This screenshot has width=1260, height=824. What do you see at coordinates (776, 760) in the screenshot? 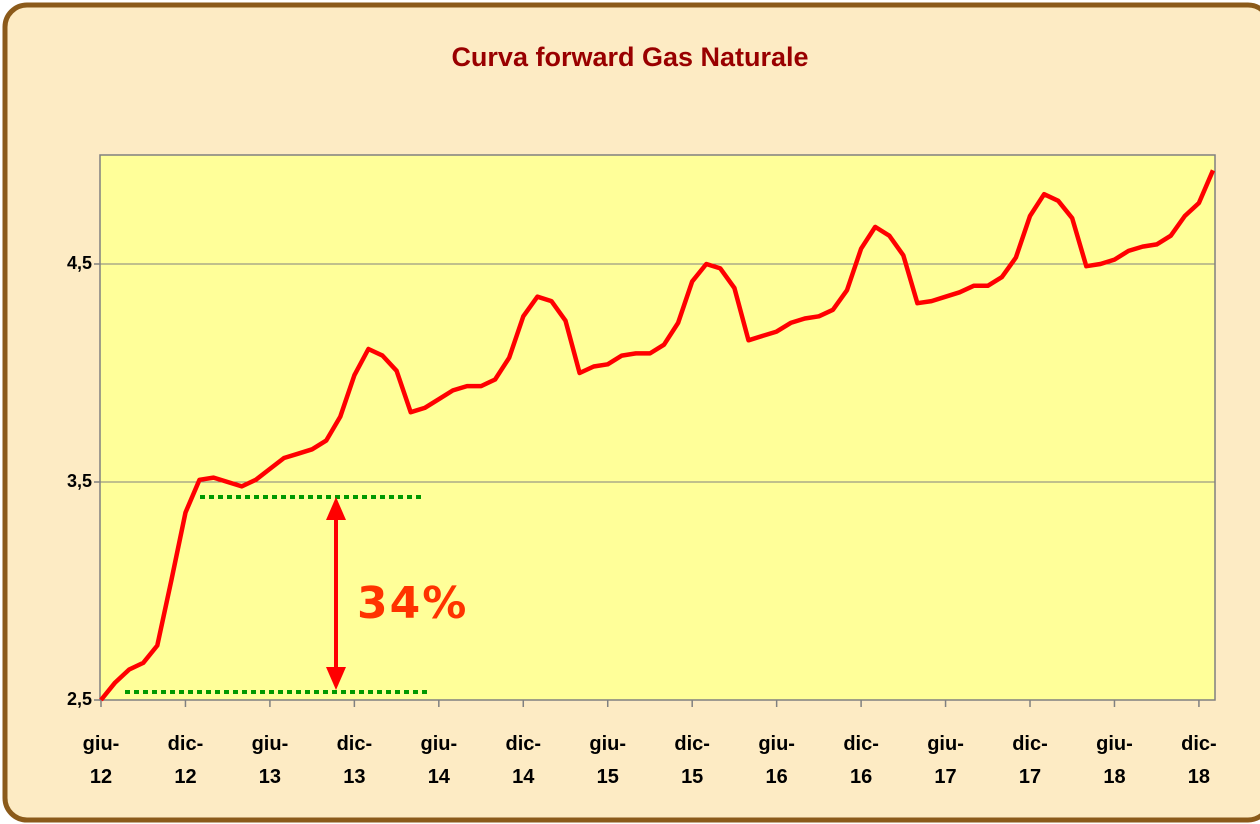
I see `x-tick-label: giu-16` at bounding box center [776, 760].